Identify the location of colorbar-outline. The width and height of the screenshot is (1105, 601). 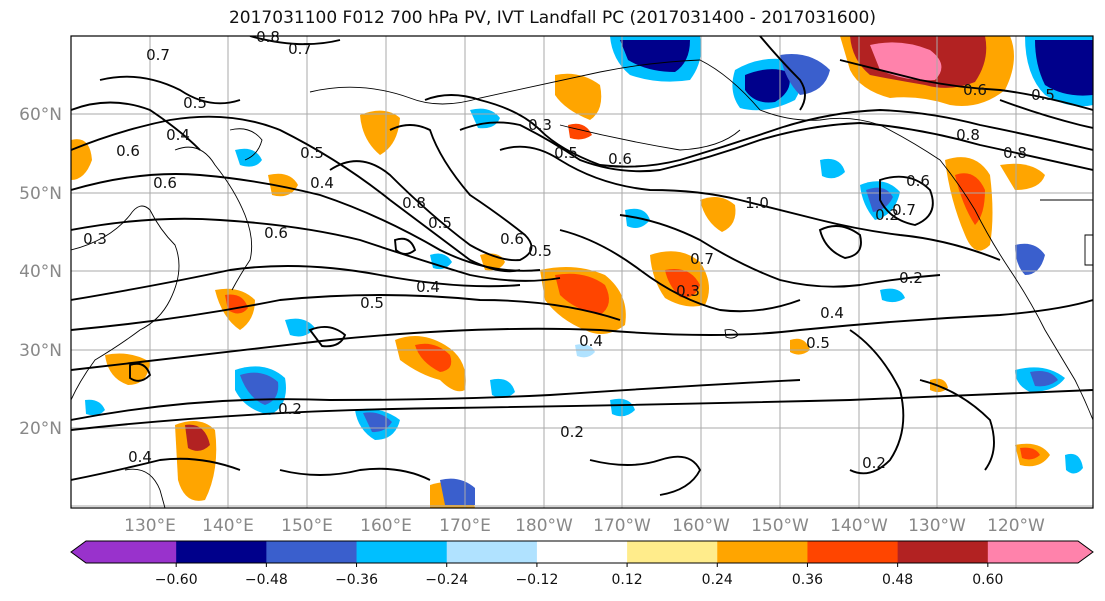
(582, 552).